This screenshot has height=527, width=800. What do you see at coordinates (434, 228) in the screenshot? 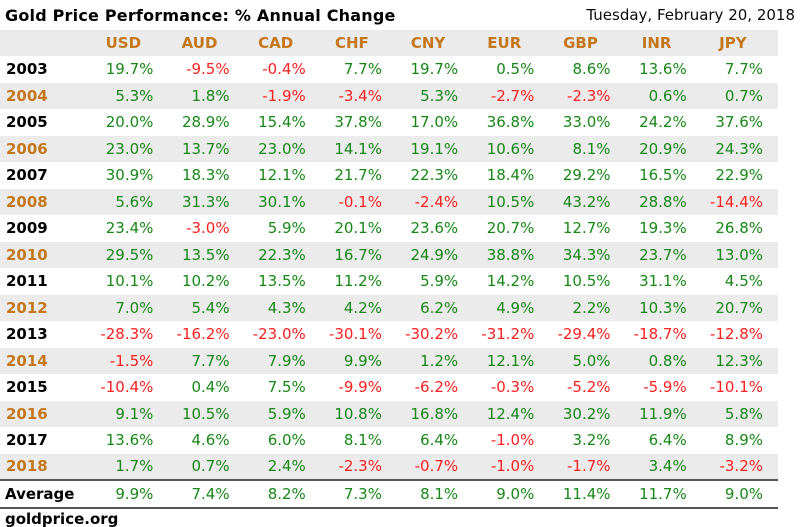
I see `value-cell: 23.6%` at bounding box center [434, 228].